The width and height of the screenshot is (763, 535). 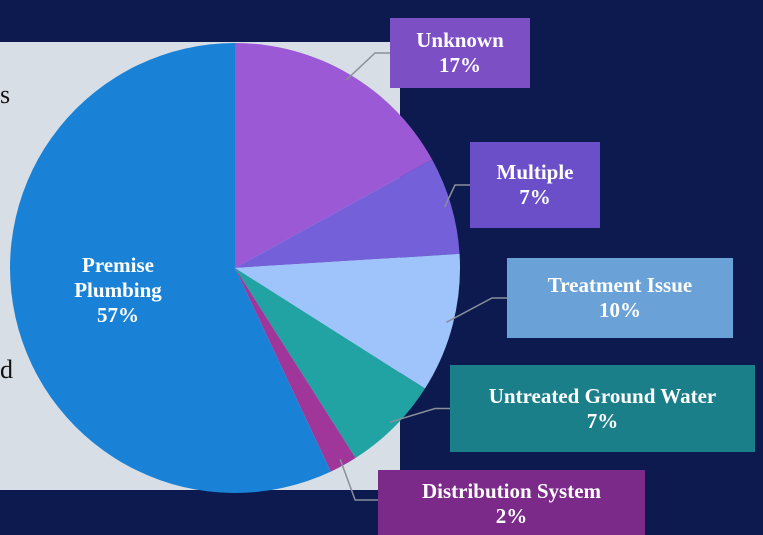 What do you see at coordinates (460, 65) in the screenshot?
I see `label-value: 17%` at bounding box center [460, 65].